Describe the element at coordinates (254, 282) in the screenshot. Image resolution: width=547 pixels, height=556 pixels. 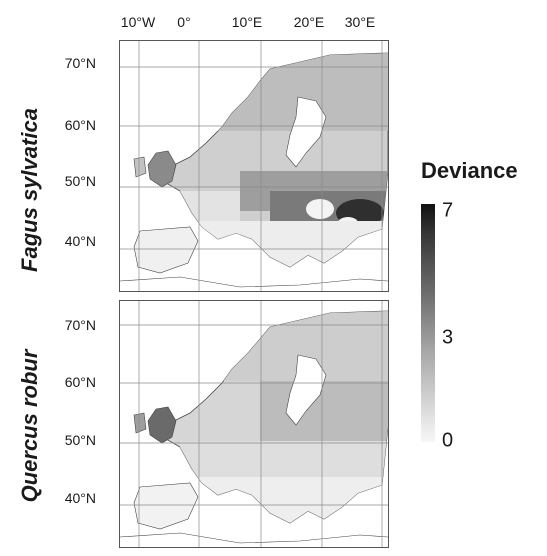
I see `africa-coast` at that location.